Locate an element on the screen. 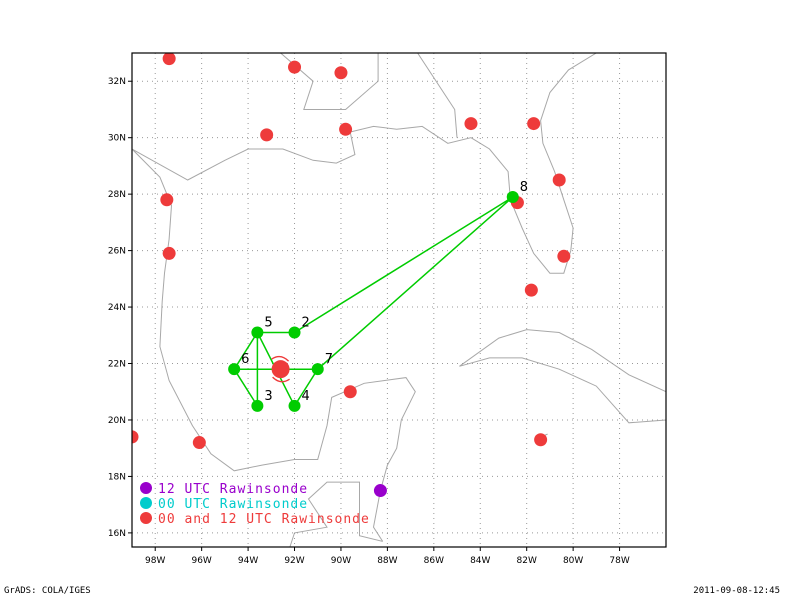 This screenshot has height=600, width=800. drop-point-label: 4 is located at coordinates (306, 396).